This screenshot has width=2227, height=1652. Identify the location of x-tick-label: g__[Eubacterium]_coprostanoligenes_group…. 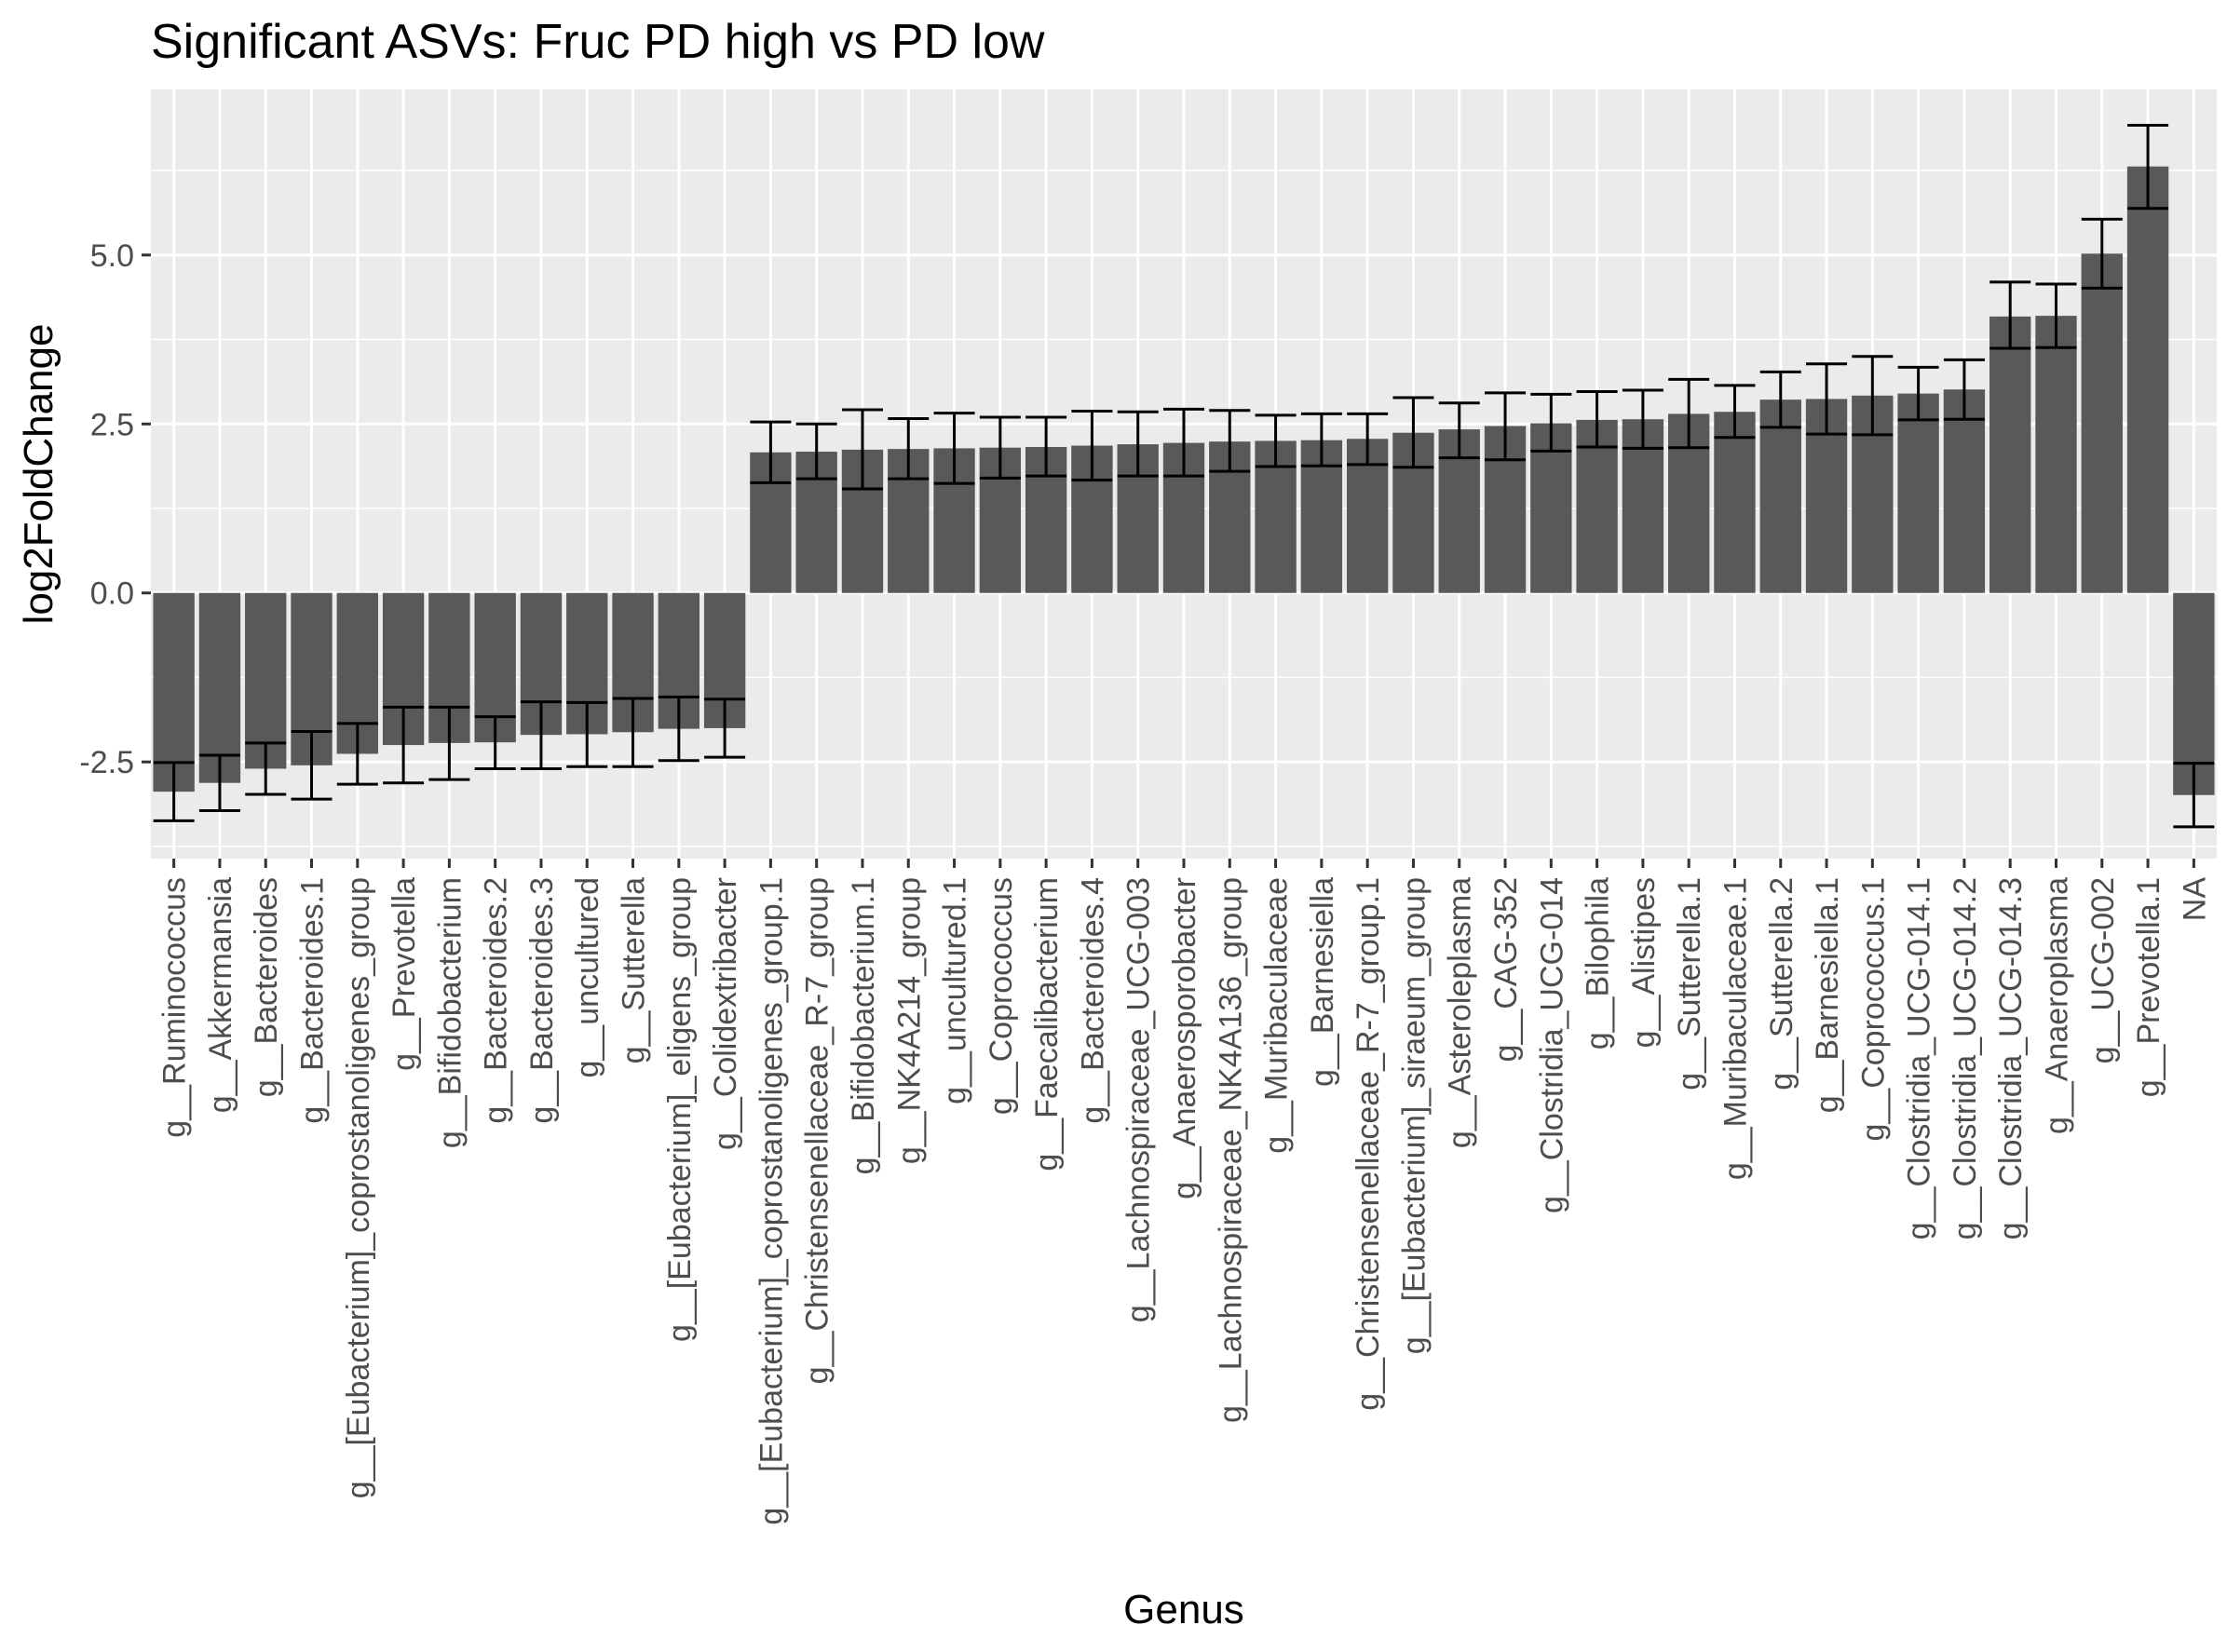
(772, 1201).